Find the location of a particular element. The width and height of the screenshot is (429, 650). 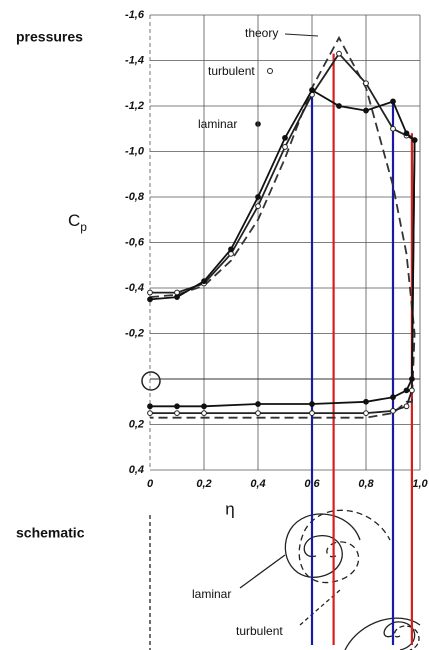

y-tick-label: -0,4 is located at coordinates (134, 288).